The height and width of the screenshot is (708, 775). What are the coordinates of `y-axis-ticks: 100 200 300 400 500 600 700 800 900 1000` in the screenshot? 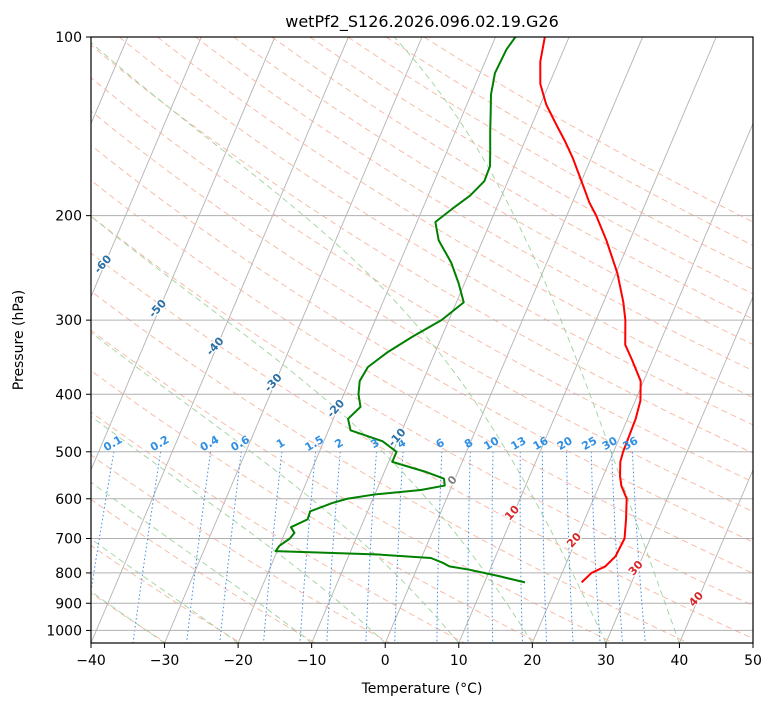 It's located at (68, 334).